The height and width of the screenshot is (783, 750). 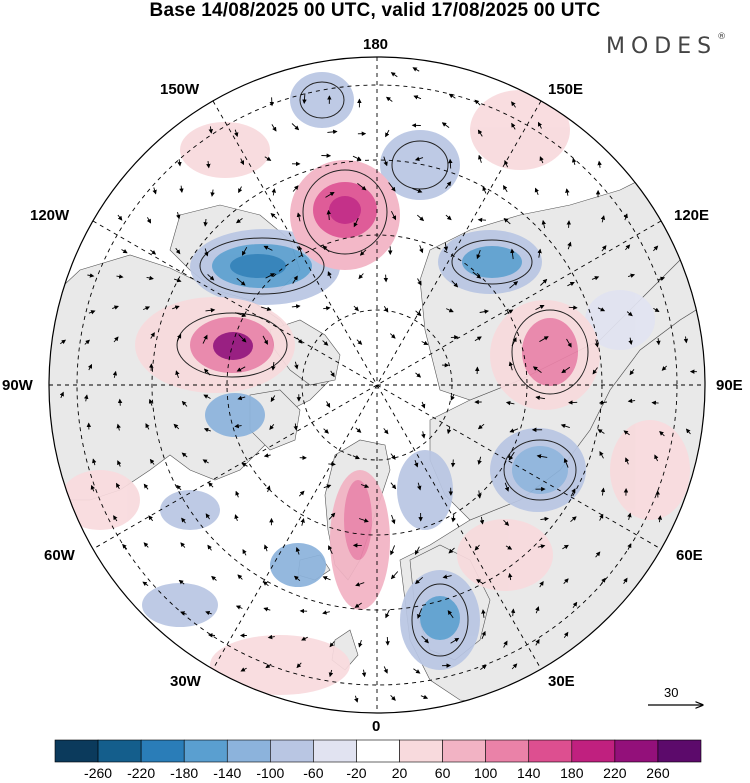 I want to click on lon-label-90w: 90W, so click(x=17, y=385).